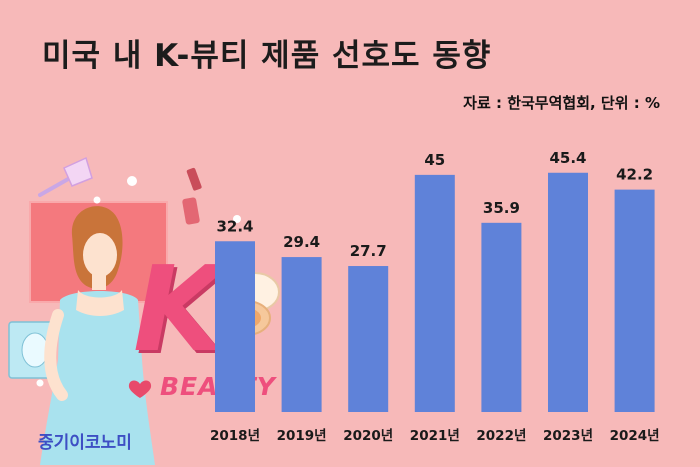 The image size is (700, 467). What do you see at coordinates (634, 175) in the screenshot?
I see `value-label: 42.2` at bounding box center [634, 175].